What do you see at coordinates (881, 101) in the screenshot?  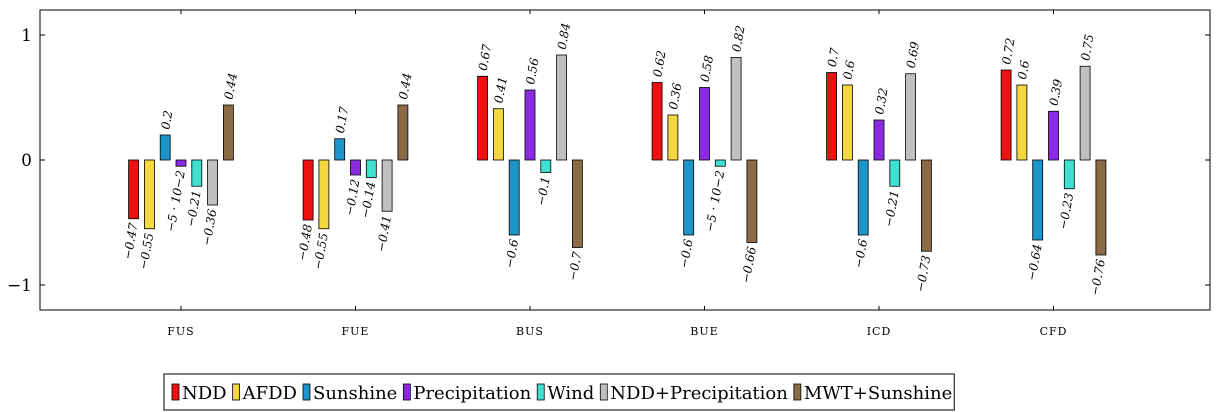 I see `data-label: 0.32` at bounding box center [881, 101].